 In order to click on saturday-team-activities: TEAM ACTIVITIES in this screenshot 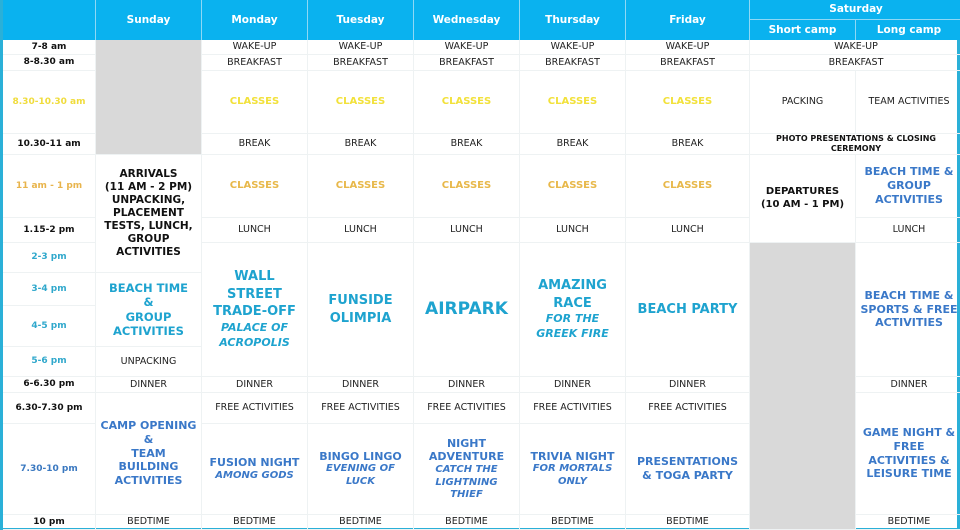, I will do `click(908, 102)`.